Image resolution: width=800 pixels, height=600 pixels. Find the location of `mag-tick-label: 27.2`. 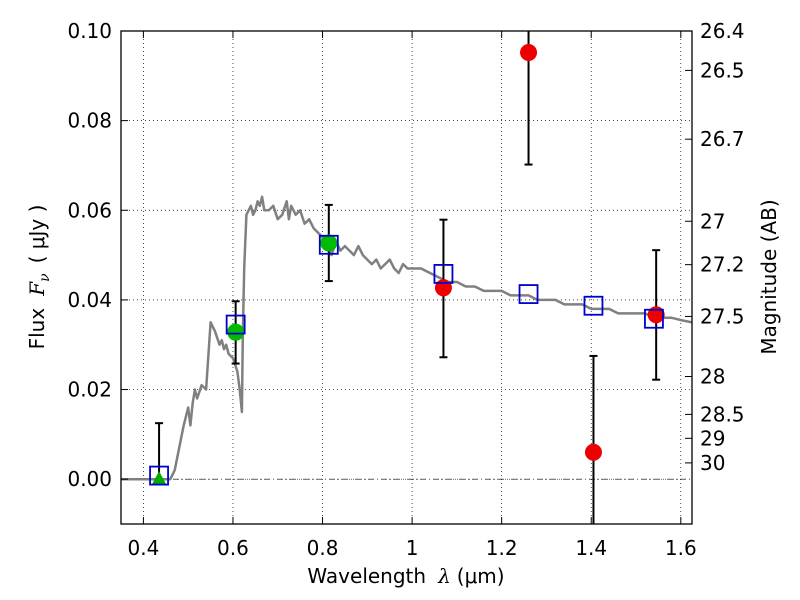

mag-tick-label: 27.2 is located at coordinates (722, 265).